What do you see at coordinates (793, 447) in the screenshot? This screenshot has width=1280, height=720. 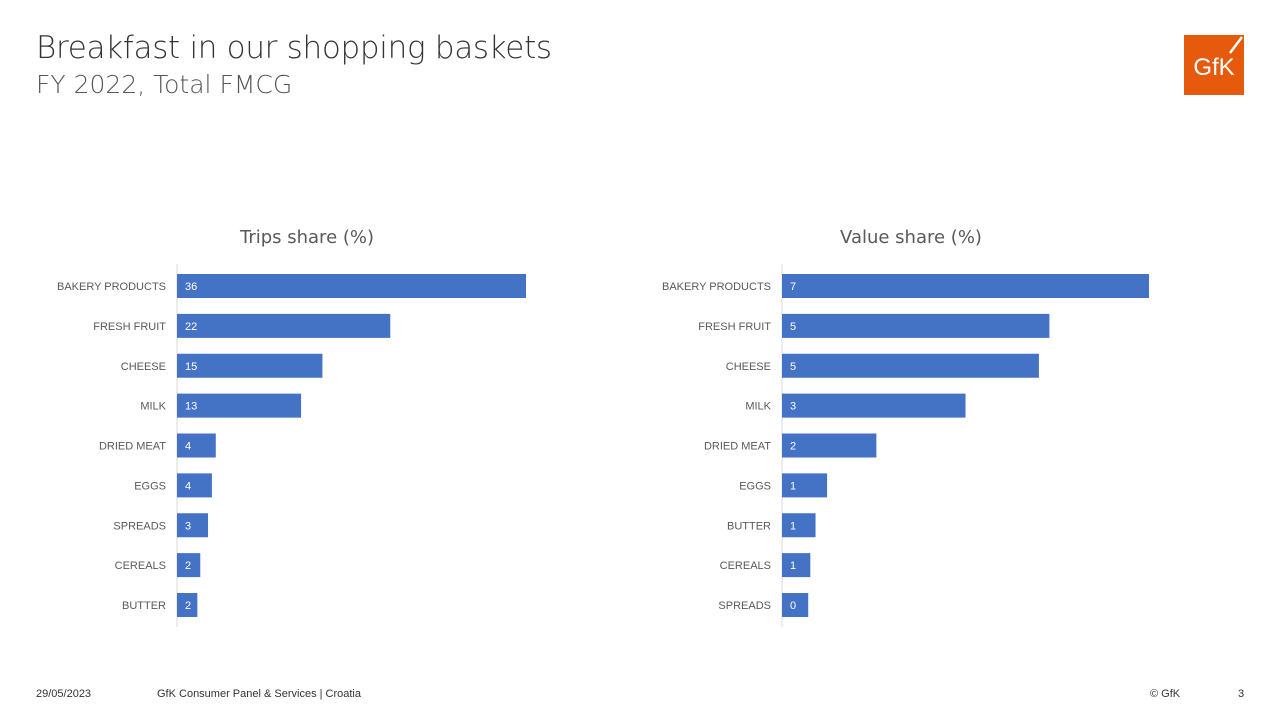 I see `value-label-value: 2` at bounding box center [793, 447].